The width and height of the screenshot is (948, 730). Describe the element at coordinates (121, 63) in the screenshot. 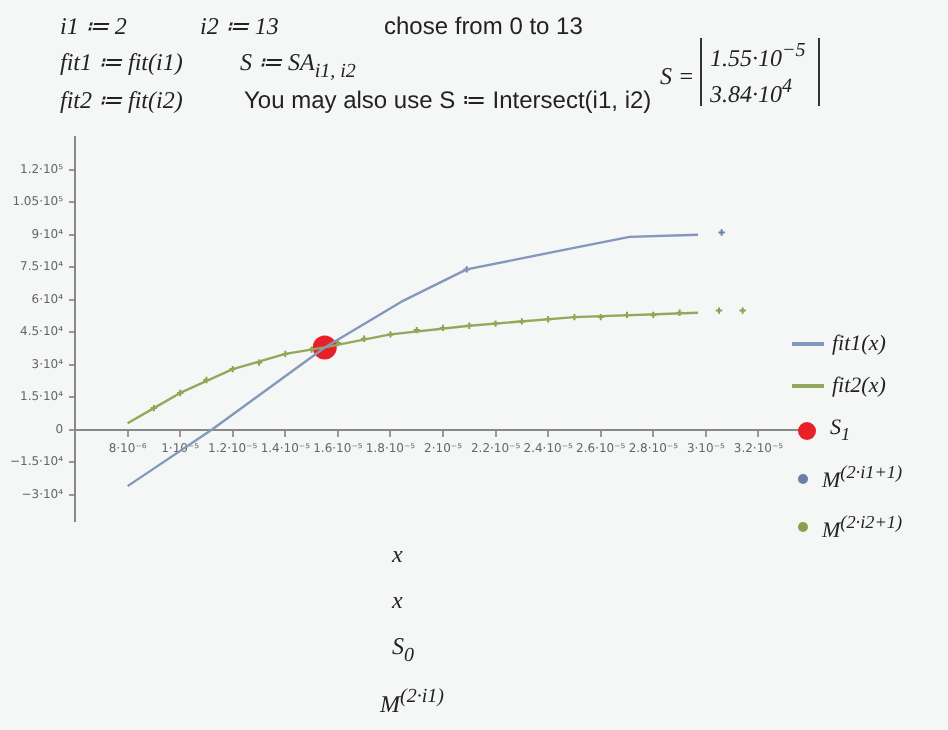

I see `text: fit1 ≔ fit(i1)` at that location.